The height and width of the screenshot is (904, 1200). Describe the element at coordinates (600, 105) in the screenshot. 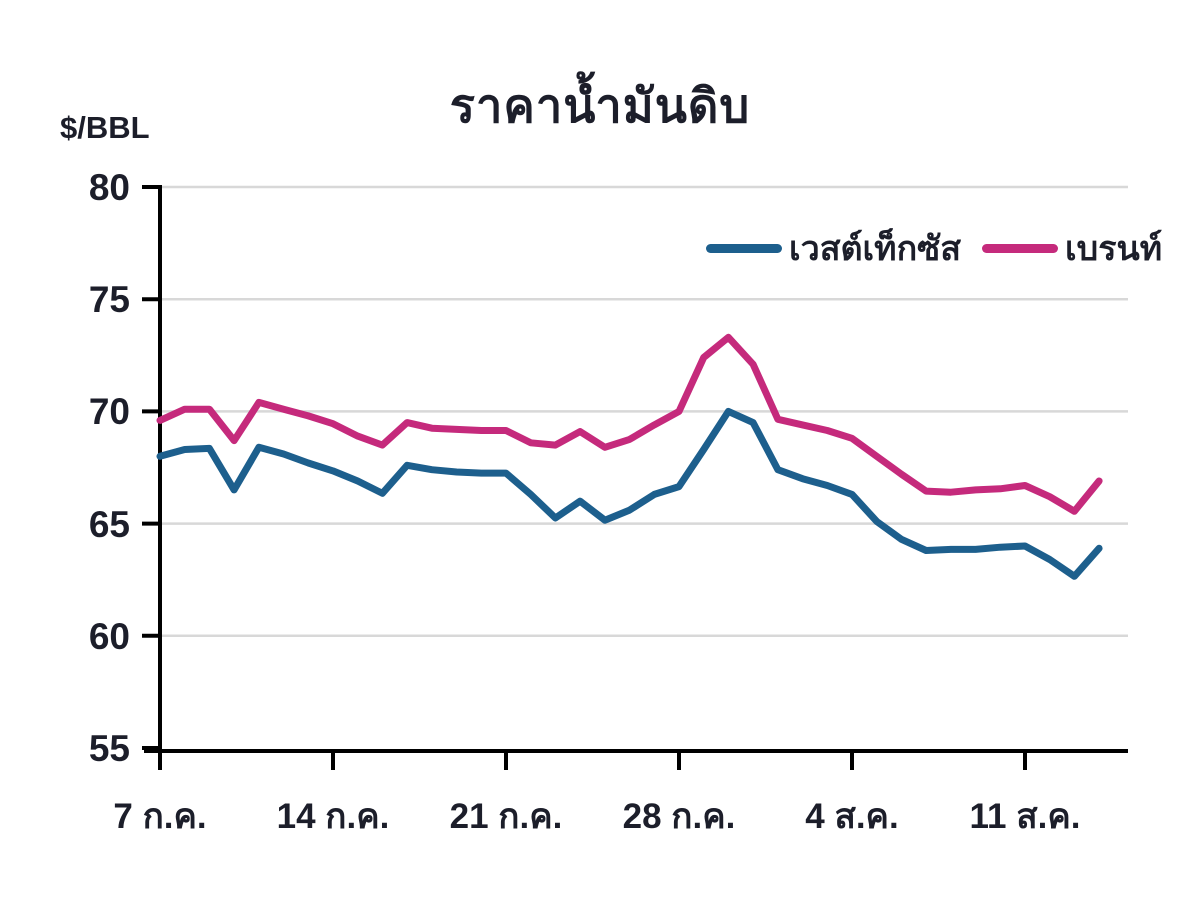

I see `chart-title: ราคาน้ำมันดิบ` at that location.